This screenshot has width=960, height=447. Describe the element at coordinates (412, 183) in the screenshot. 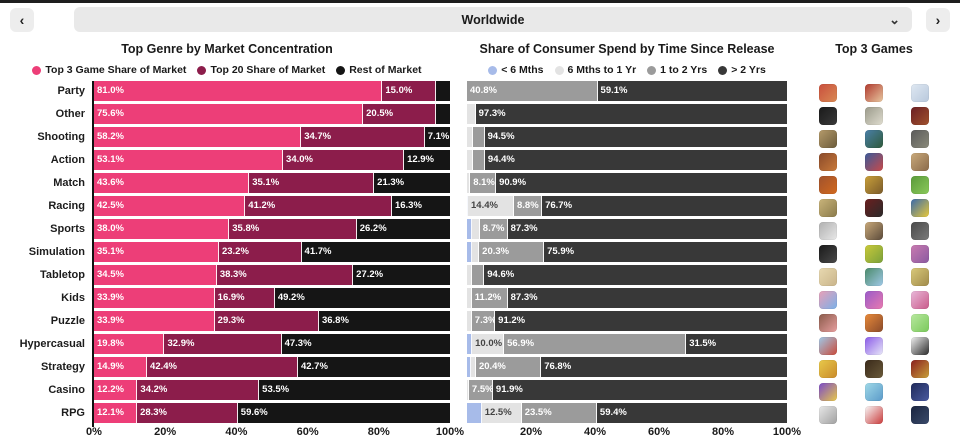

I see `bar-segment: 21.3%` at that location.